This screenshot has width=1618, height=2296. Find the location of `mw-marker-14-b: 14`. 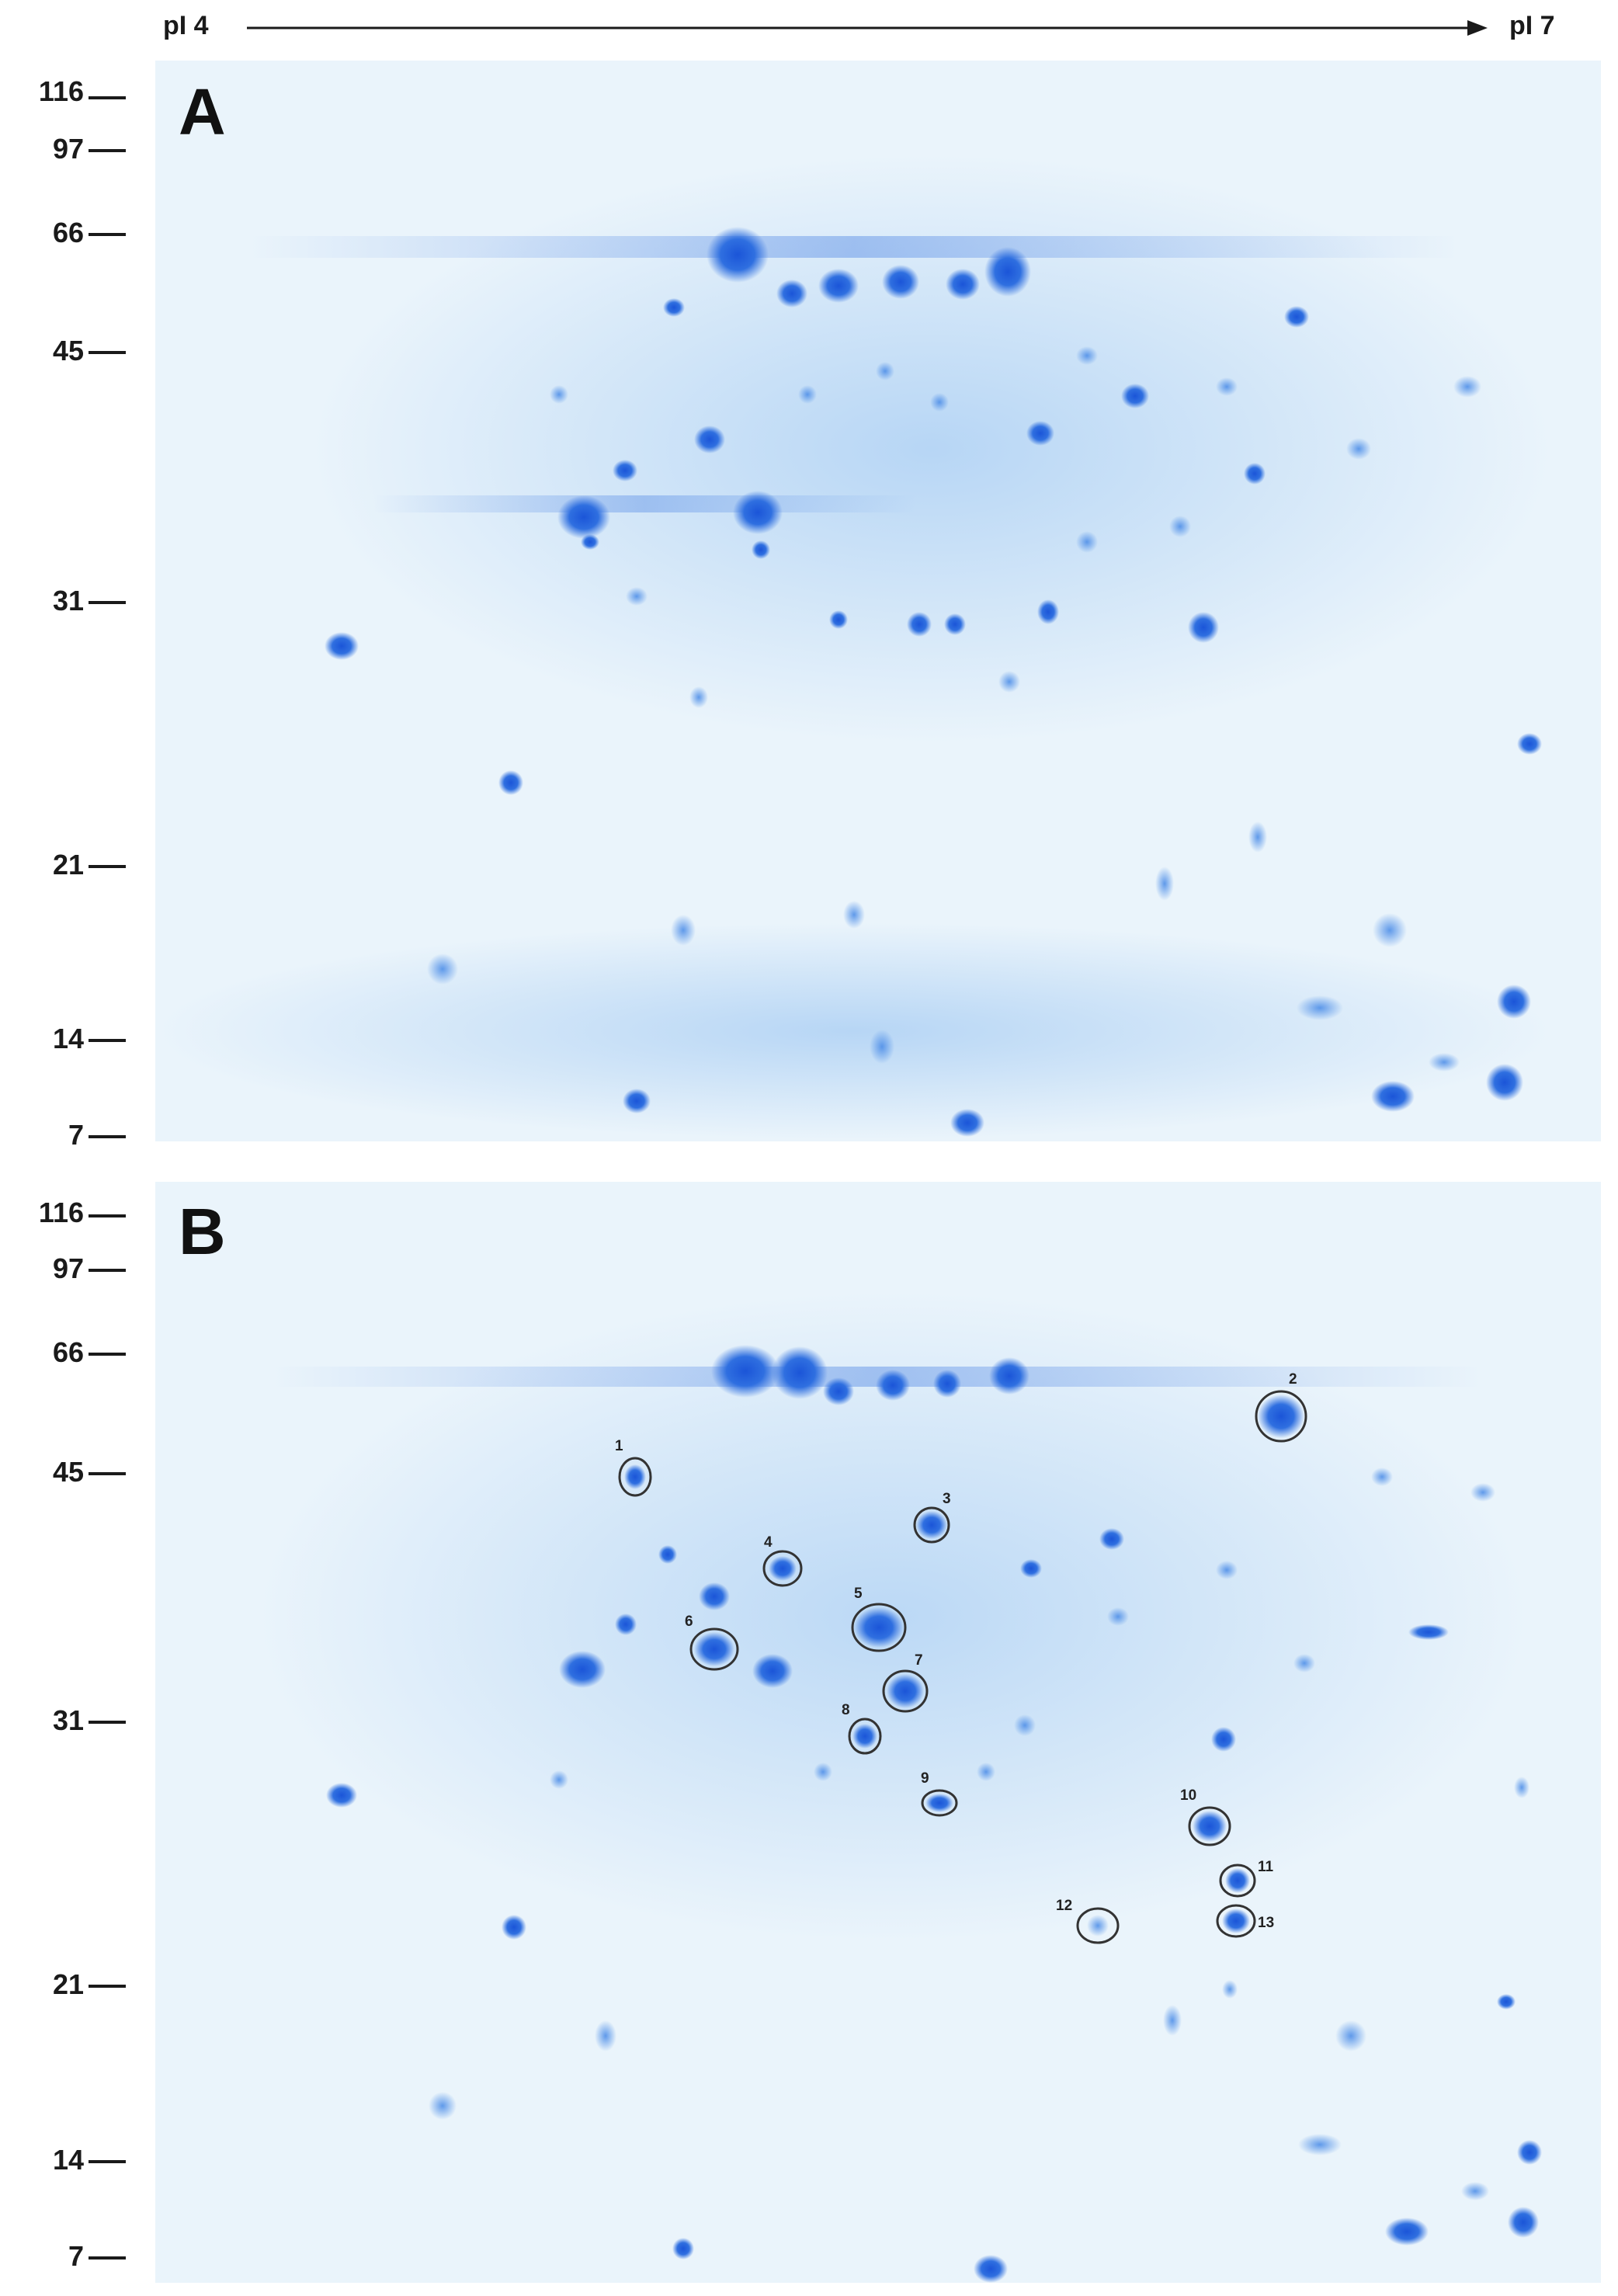

mw-marker-14-b: 14 is located at coordinates (68, 2160).